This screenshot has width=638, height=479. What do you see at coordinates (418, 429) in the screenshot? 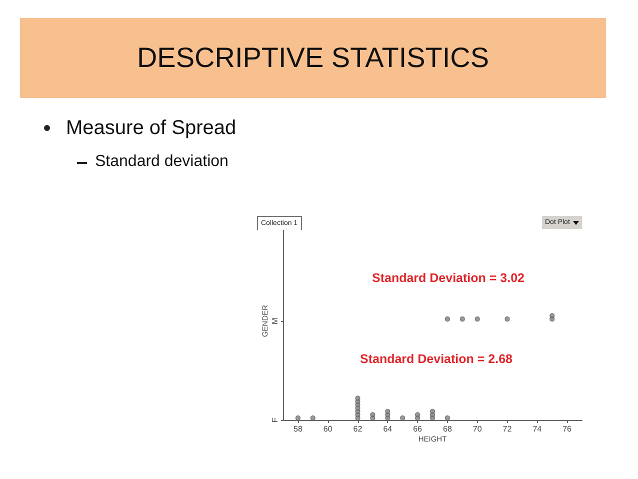
I see `x-tick-label: 66` at bounding box center [418, 429].